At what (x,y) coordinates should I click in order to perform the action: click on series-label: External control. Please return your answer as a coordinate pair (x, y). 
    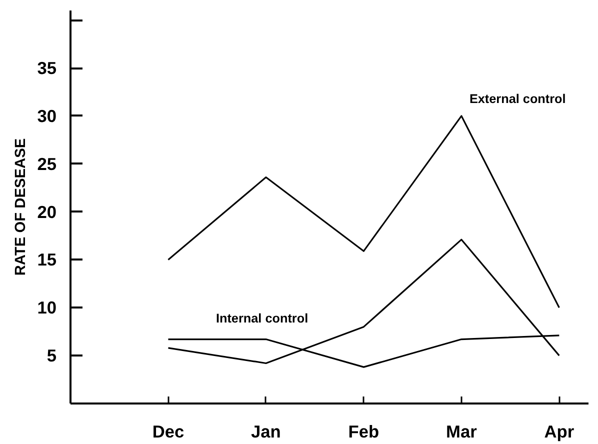
    Looking at the image, I should click on (517, 99).